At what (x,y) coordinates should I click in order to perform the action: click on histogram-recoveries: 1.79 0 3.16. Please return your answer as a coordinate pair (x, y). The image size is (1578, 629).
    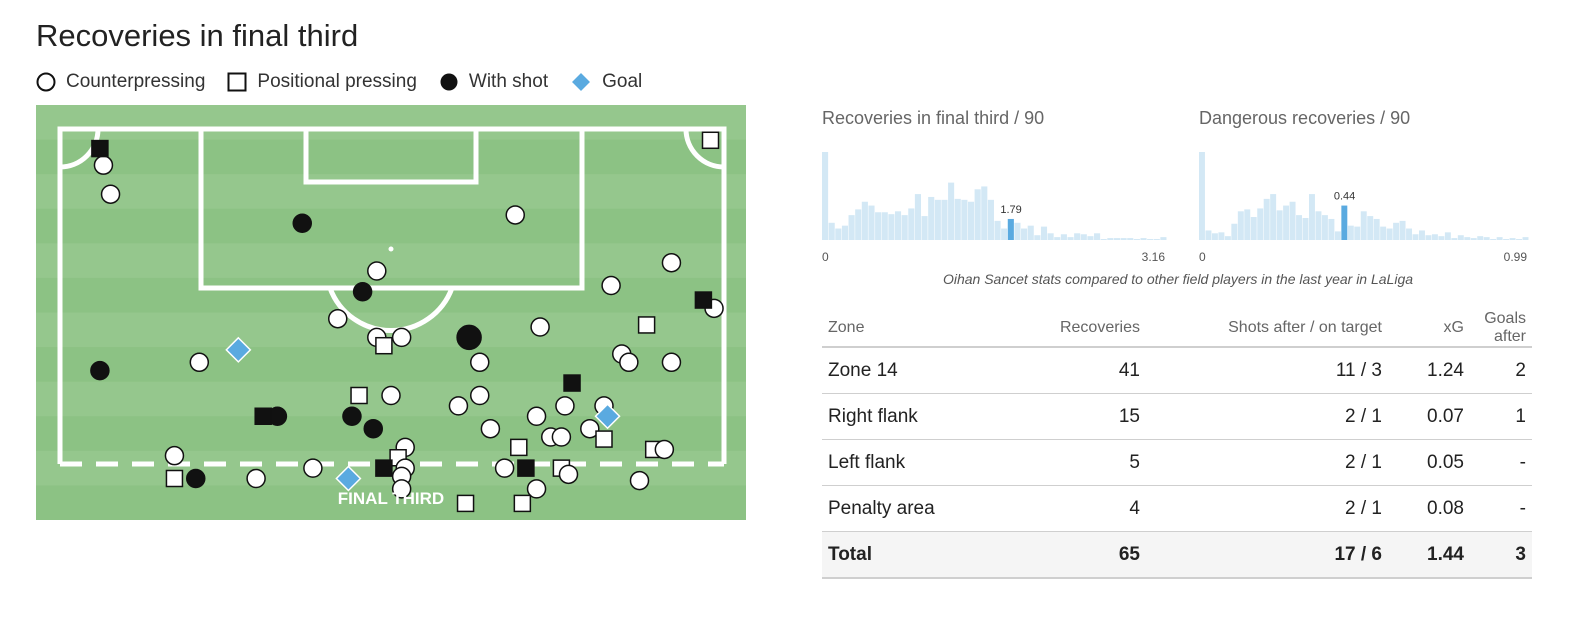
    Looking at the image, I should click on (994, 208).